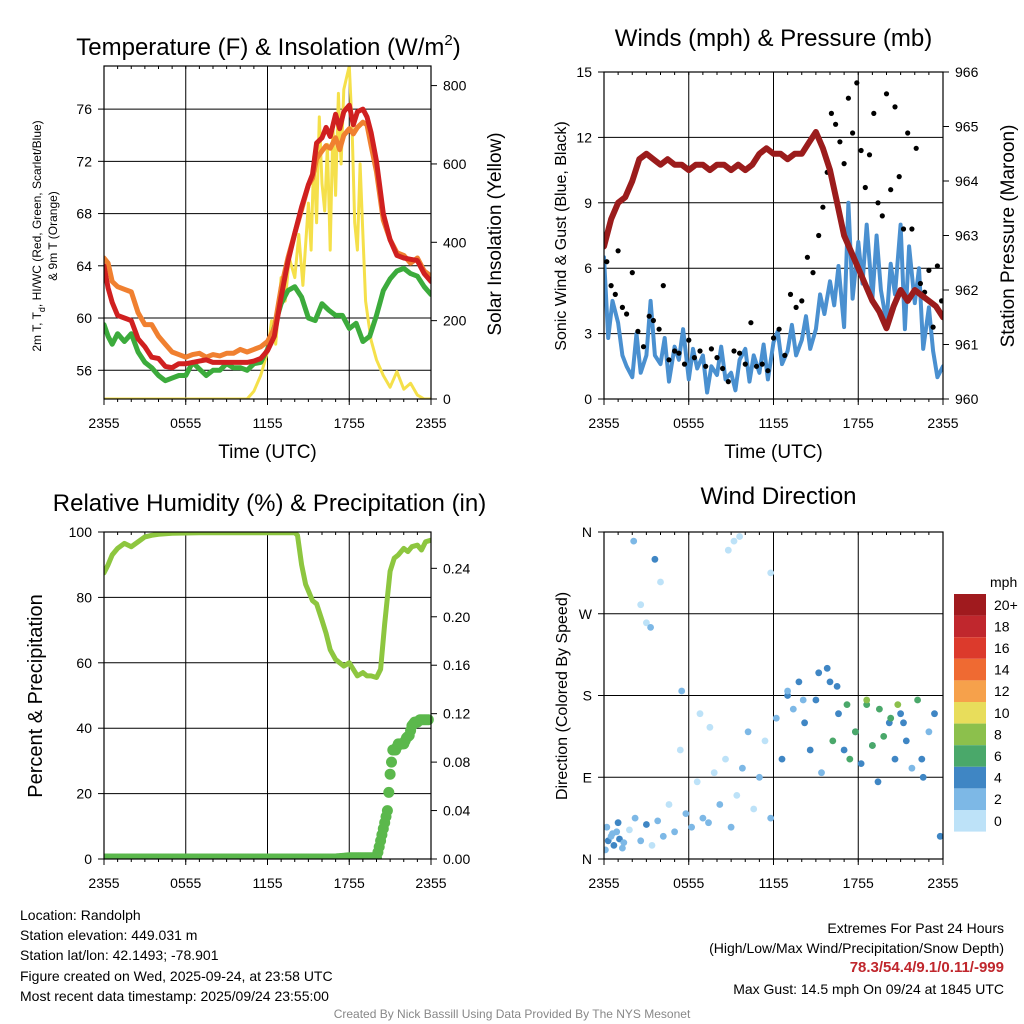 The width and height of the screenshot is (1024, 1024). What do you see at coordinates (456, 859) in the screenshot?
I see `y-tick-label-right: 0.00` at bounding box center [456, 859].